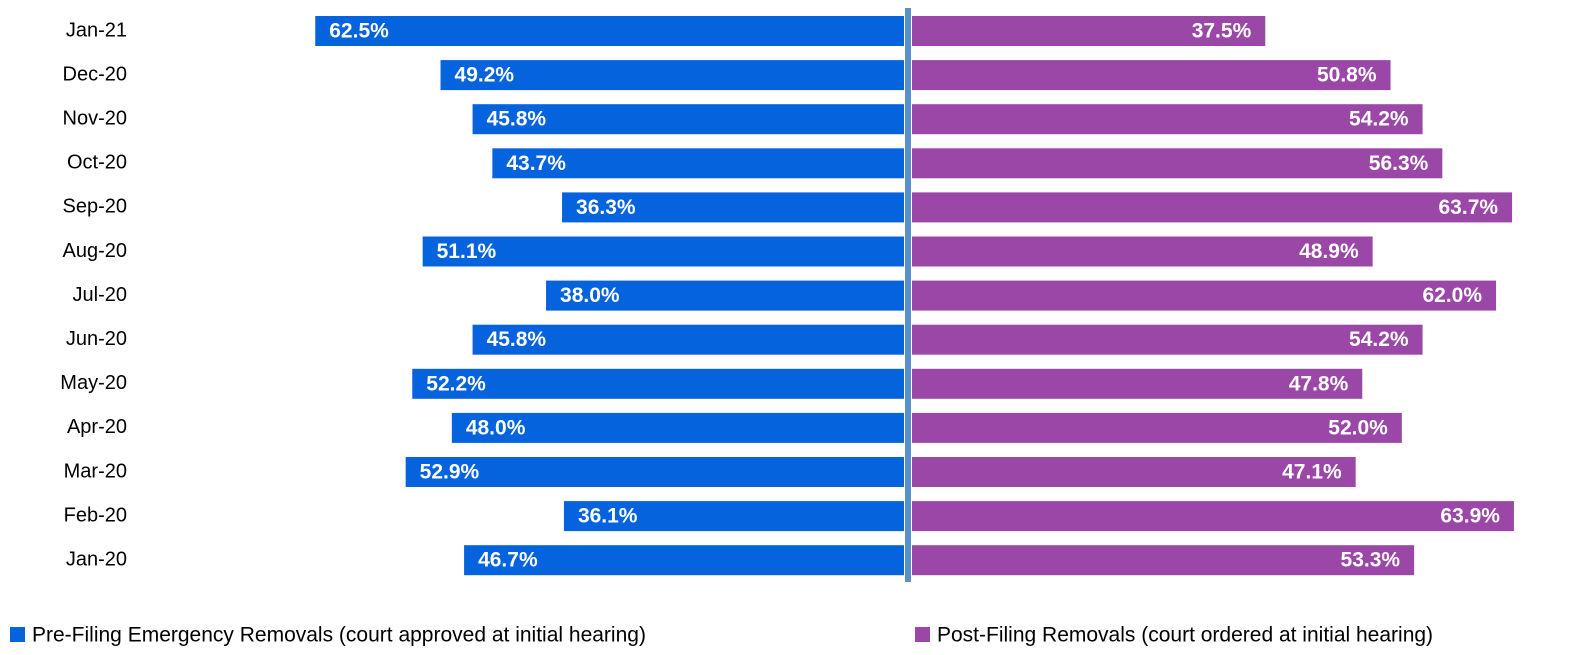  Describe the element at coordinates (456, 383) in the screenshot. I see `value-label: 52.2%` at that location.